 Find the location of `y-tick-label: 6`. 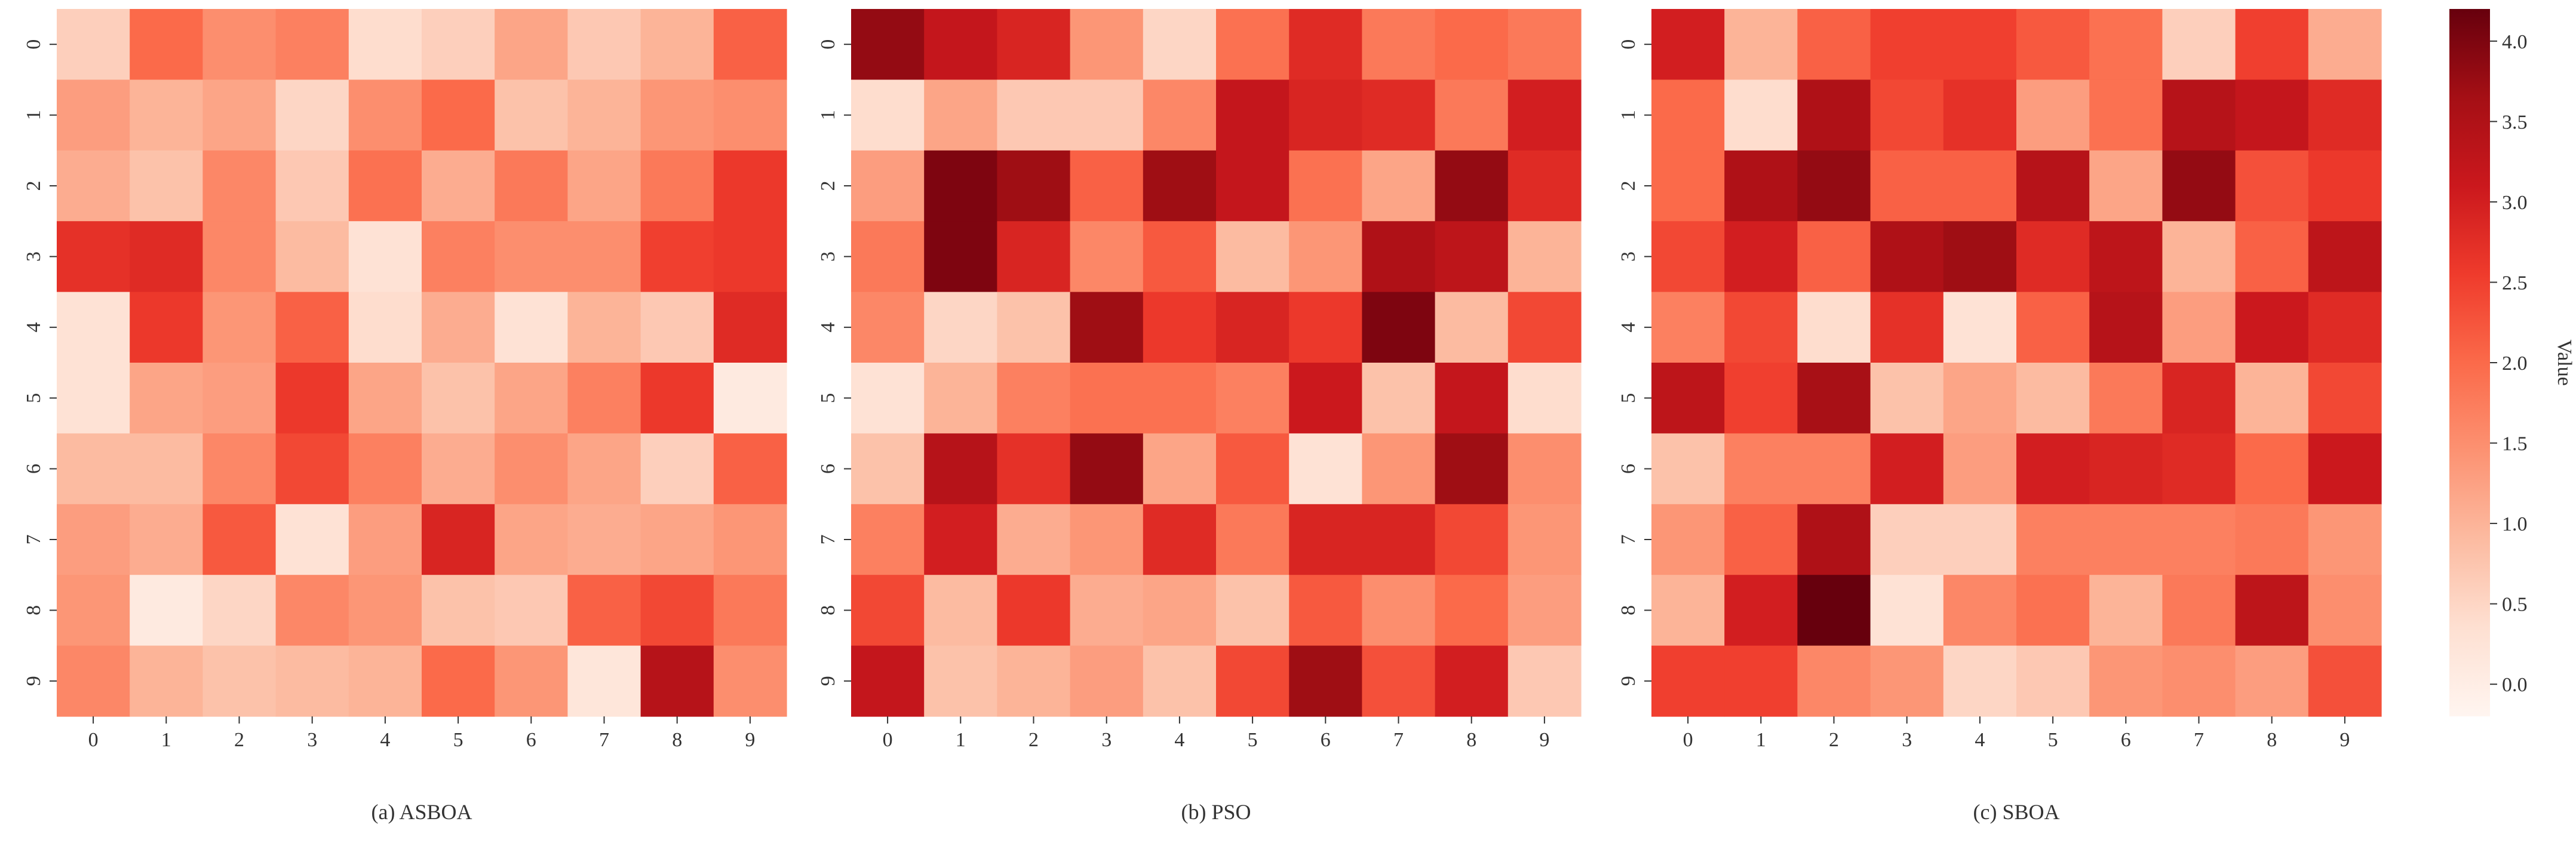

y-tick-label: 6 is located at coordinates (34, 469).